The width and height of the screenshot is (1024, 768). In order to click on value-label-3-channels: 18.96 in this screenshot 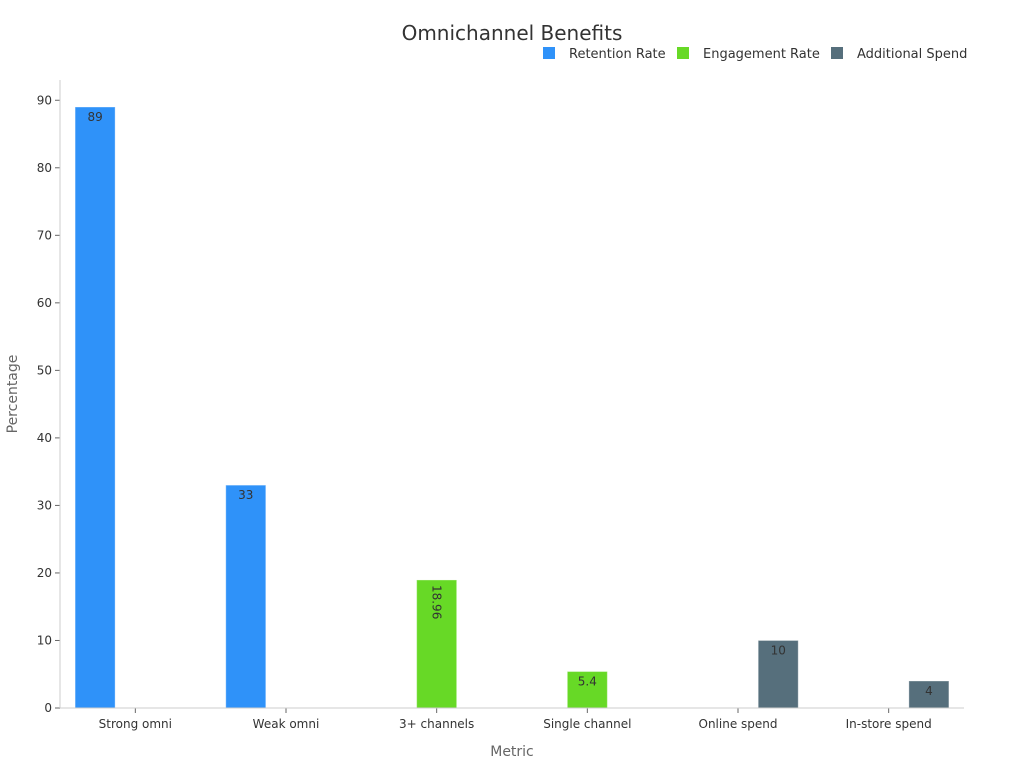, I will do `click(437, 602)`.